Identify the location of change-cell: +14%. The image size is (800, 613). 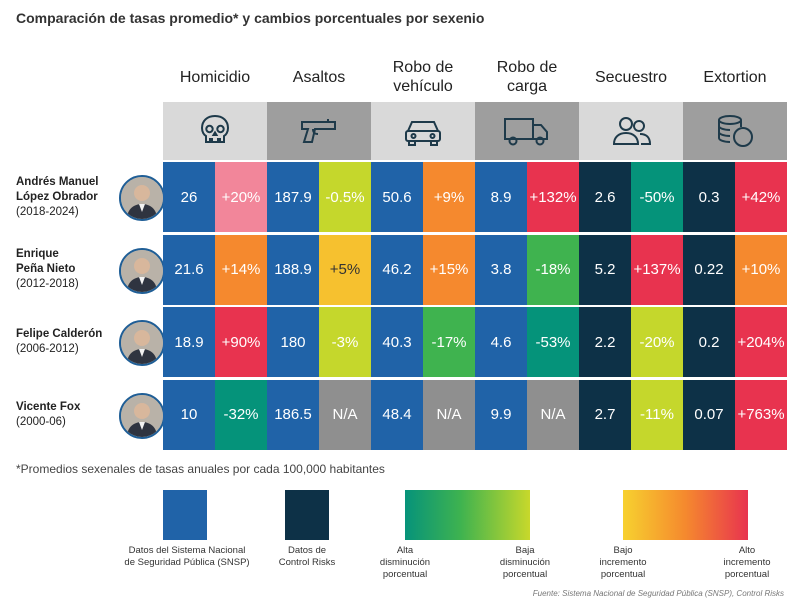
(241, 269).